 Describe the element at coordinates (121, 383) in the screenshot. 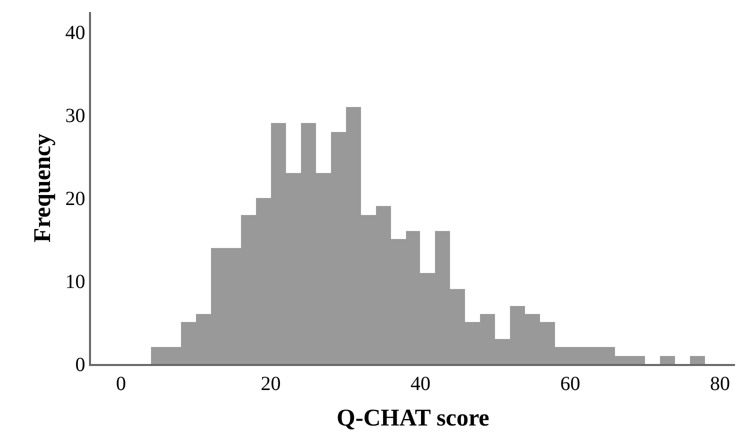

I see `x-tick-label: 0` at that location.